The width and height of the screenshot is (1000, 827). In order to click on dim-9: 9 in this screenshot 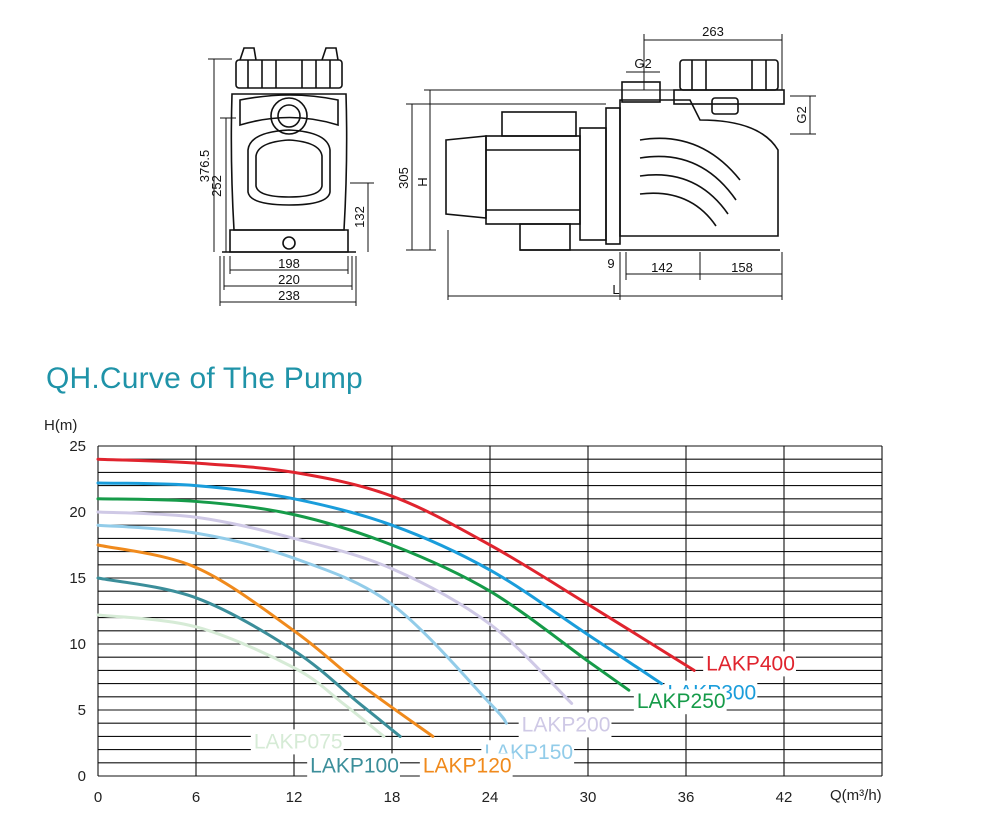, I will do `click(610, 263)`.